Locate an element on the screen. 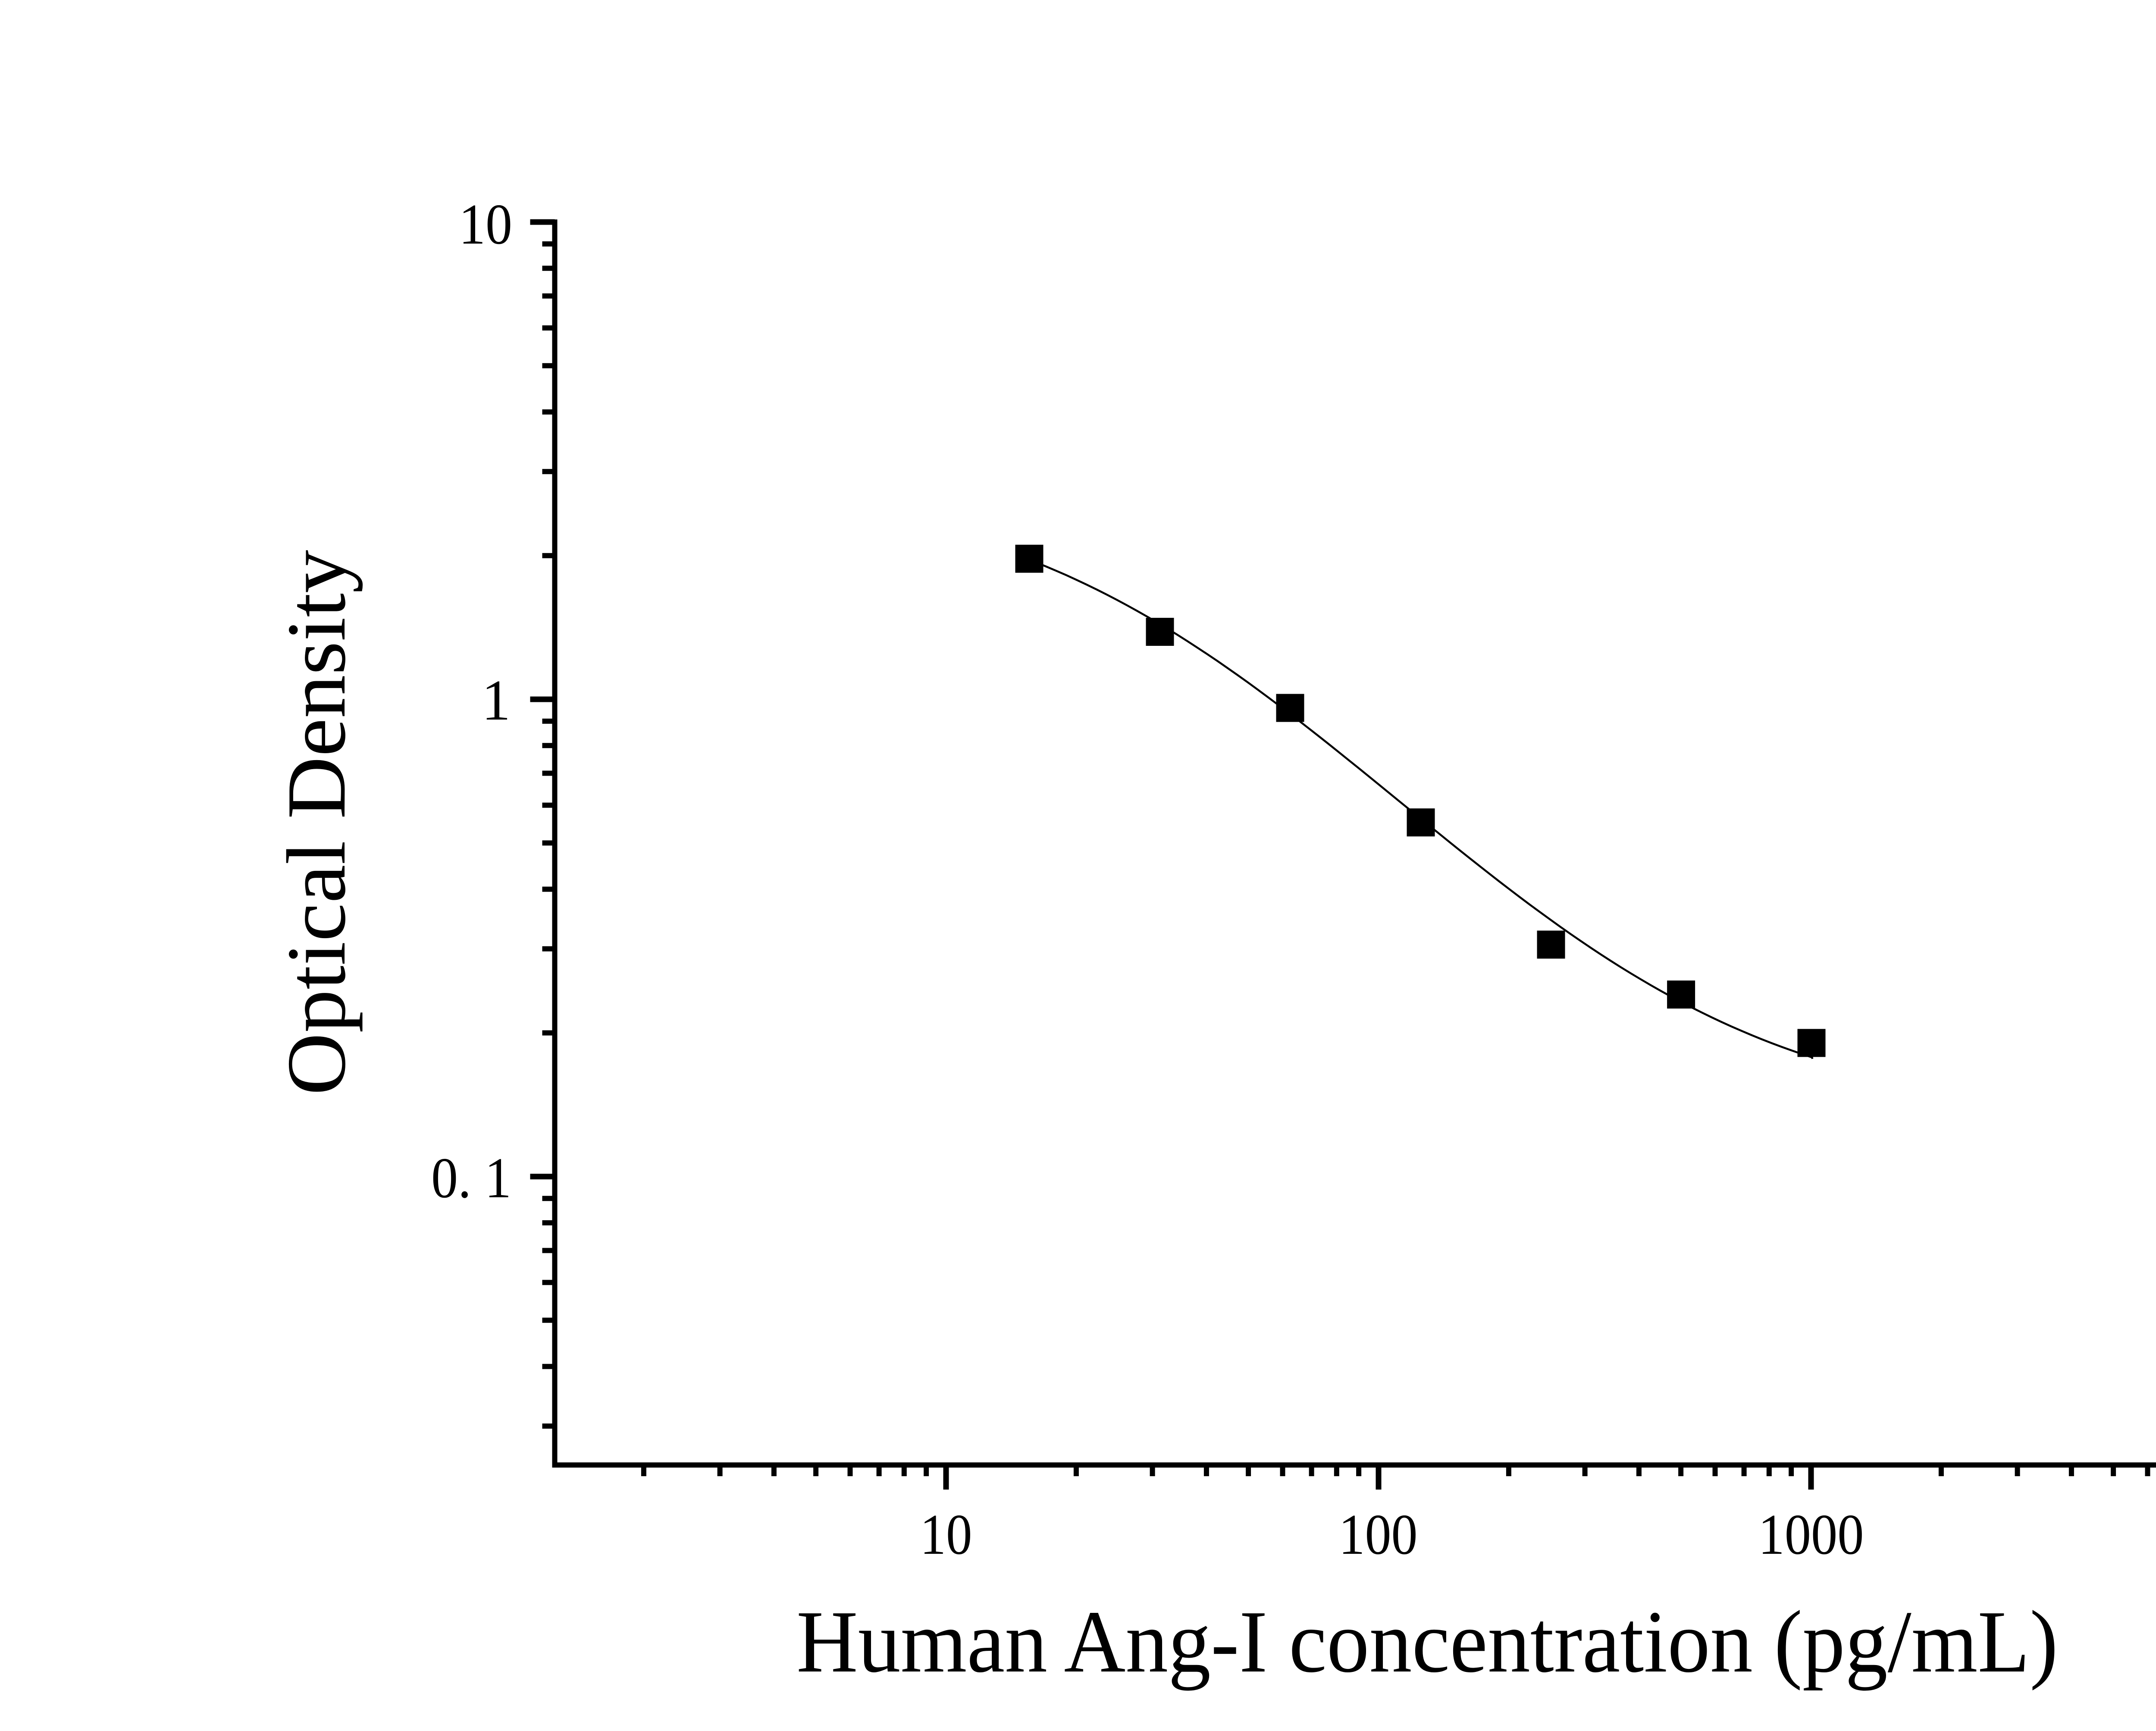  svg-text: 100 is located at coordinates (1378, 1534).